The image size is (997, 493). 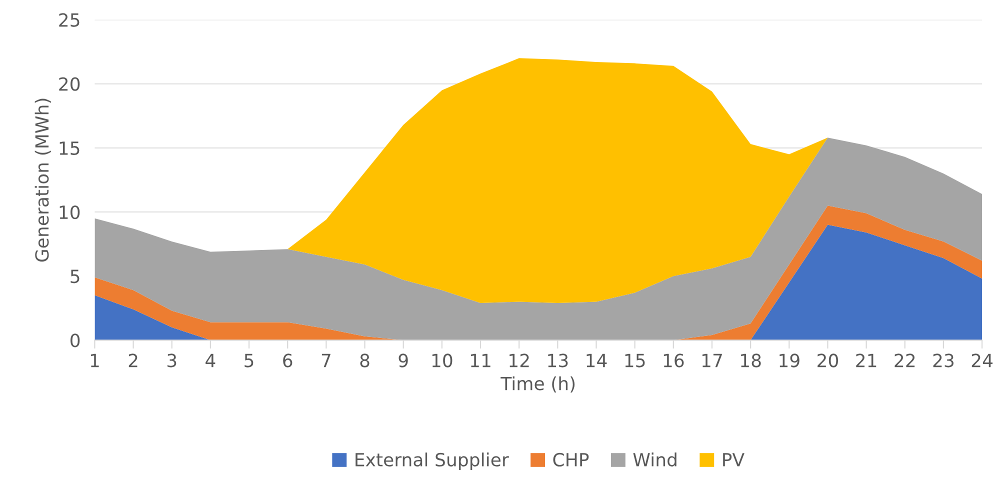 What do you see at coordinates (133, 361) in the screenshot?
I see `x-tick-label: 2` at bounding box center [133, 361].